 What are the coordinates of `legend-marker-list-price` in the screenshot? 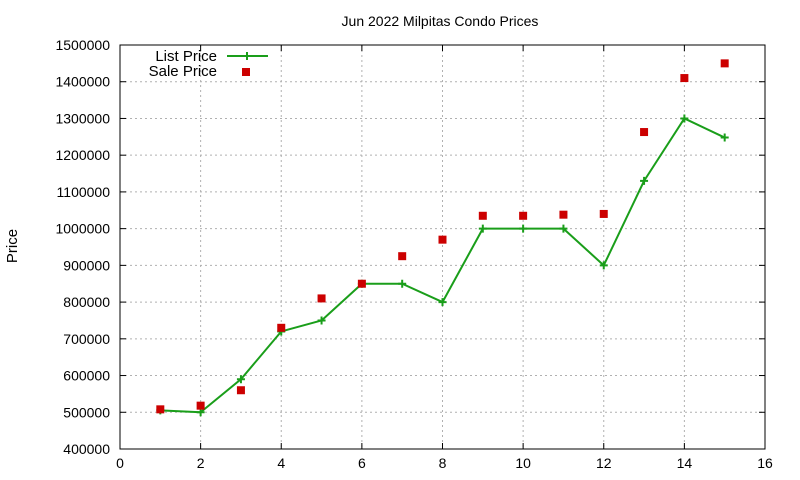 It's located at (247, 56).